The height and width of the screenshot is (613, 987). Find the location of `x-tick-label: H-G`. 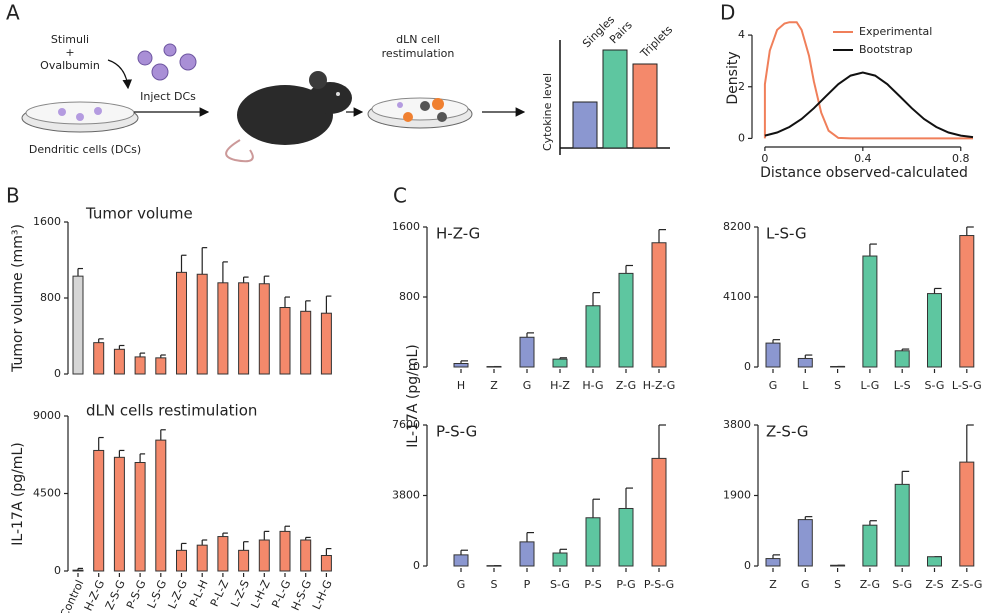

x-tick-label: H-G is located at coordinates (592, 385).